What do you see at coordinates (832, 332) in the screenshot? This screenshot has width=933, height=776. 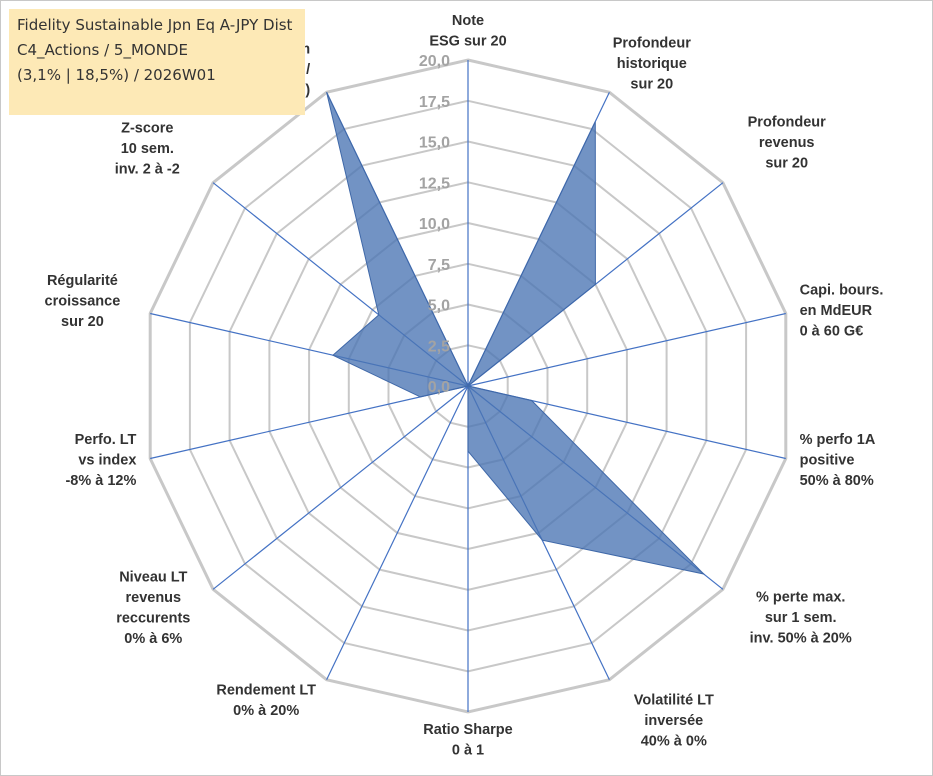 I see `axis-label-line: 0 à 60 G€` at bounding box center [832, 332].